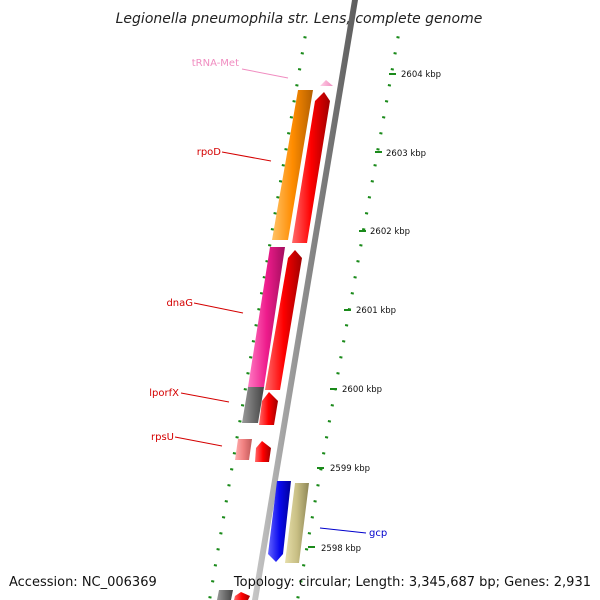  What do you see at coordinates (265, 73) in the screenshot?
I see `leader-trna-met` at bounding box center [265, 73].